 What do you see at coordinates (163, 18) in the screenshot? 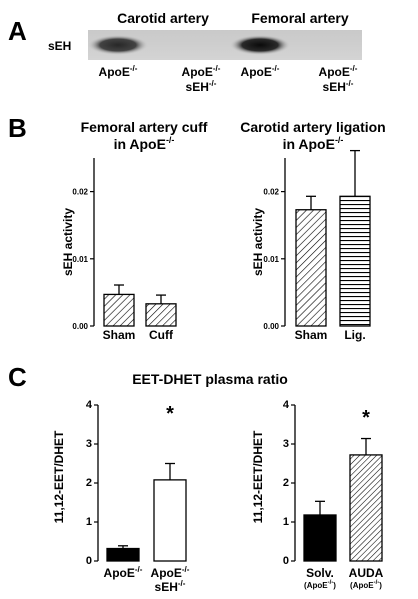
I see `blot-group-label-carotid: Carotid artery` at bounding box center [163, 18].